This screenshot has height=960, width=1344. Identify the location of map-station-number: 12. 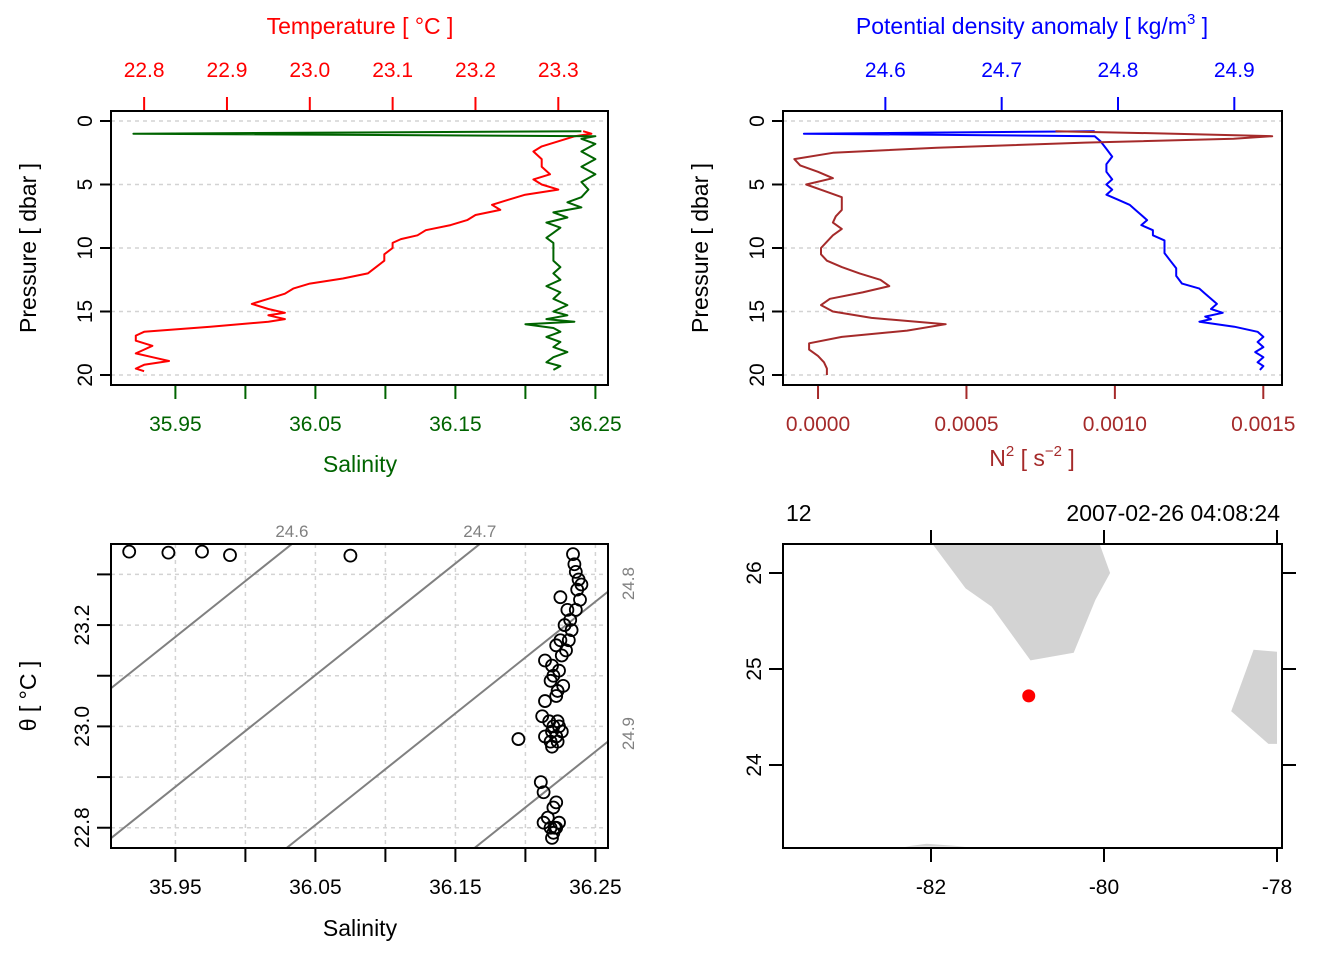
(799, 513).